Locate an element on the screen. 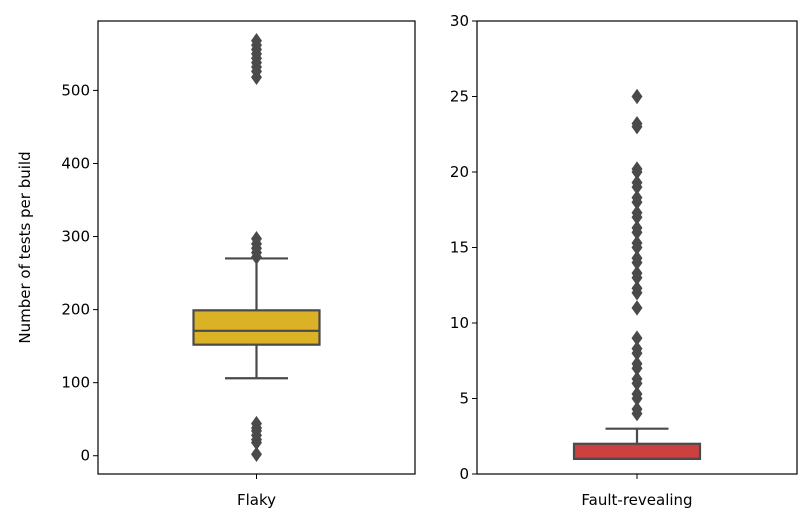 This screenshot has width=810, height=529. y-tick-label-fault-revealing-6: 30 is located at coordinates (459, 21).